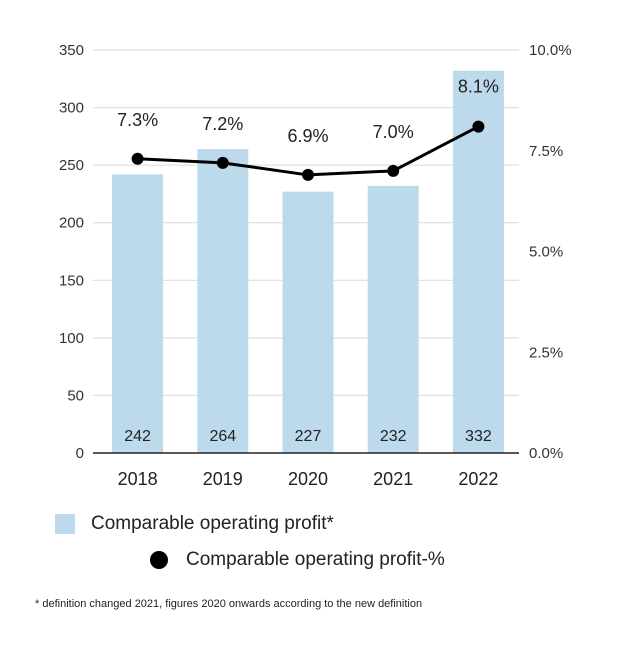  What do you see at coordinates (137, 120) in the screenshot?
I see `line-value-label: 7.3%` at bounding box center [137, 120].